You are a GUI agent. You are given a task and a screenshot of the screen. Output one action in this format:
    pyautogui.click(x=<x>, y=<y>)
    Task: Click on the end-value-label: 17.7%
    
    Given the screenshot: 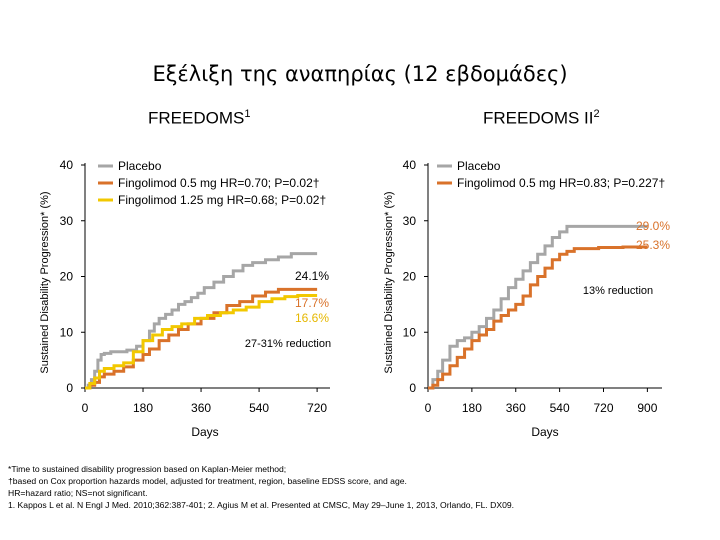 What is the action you would take?
    pyautogui.click(x=312, y=303)
    